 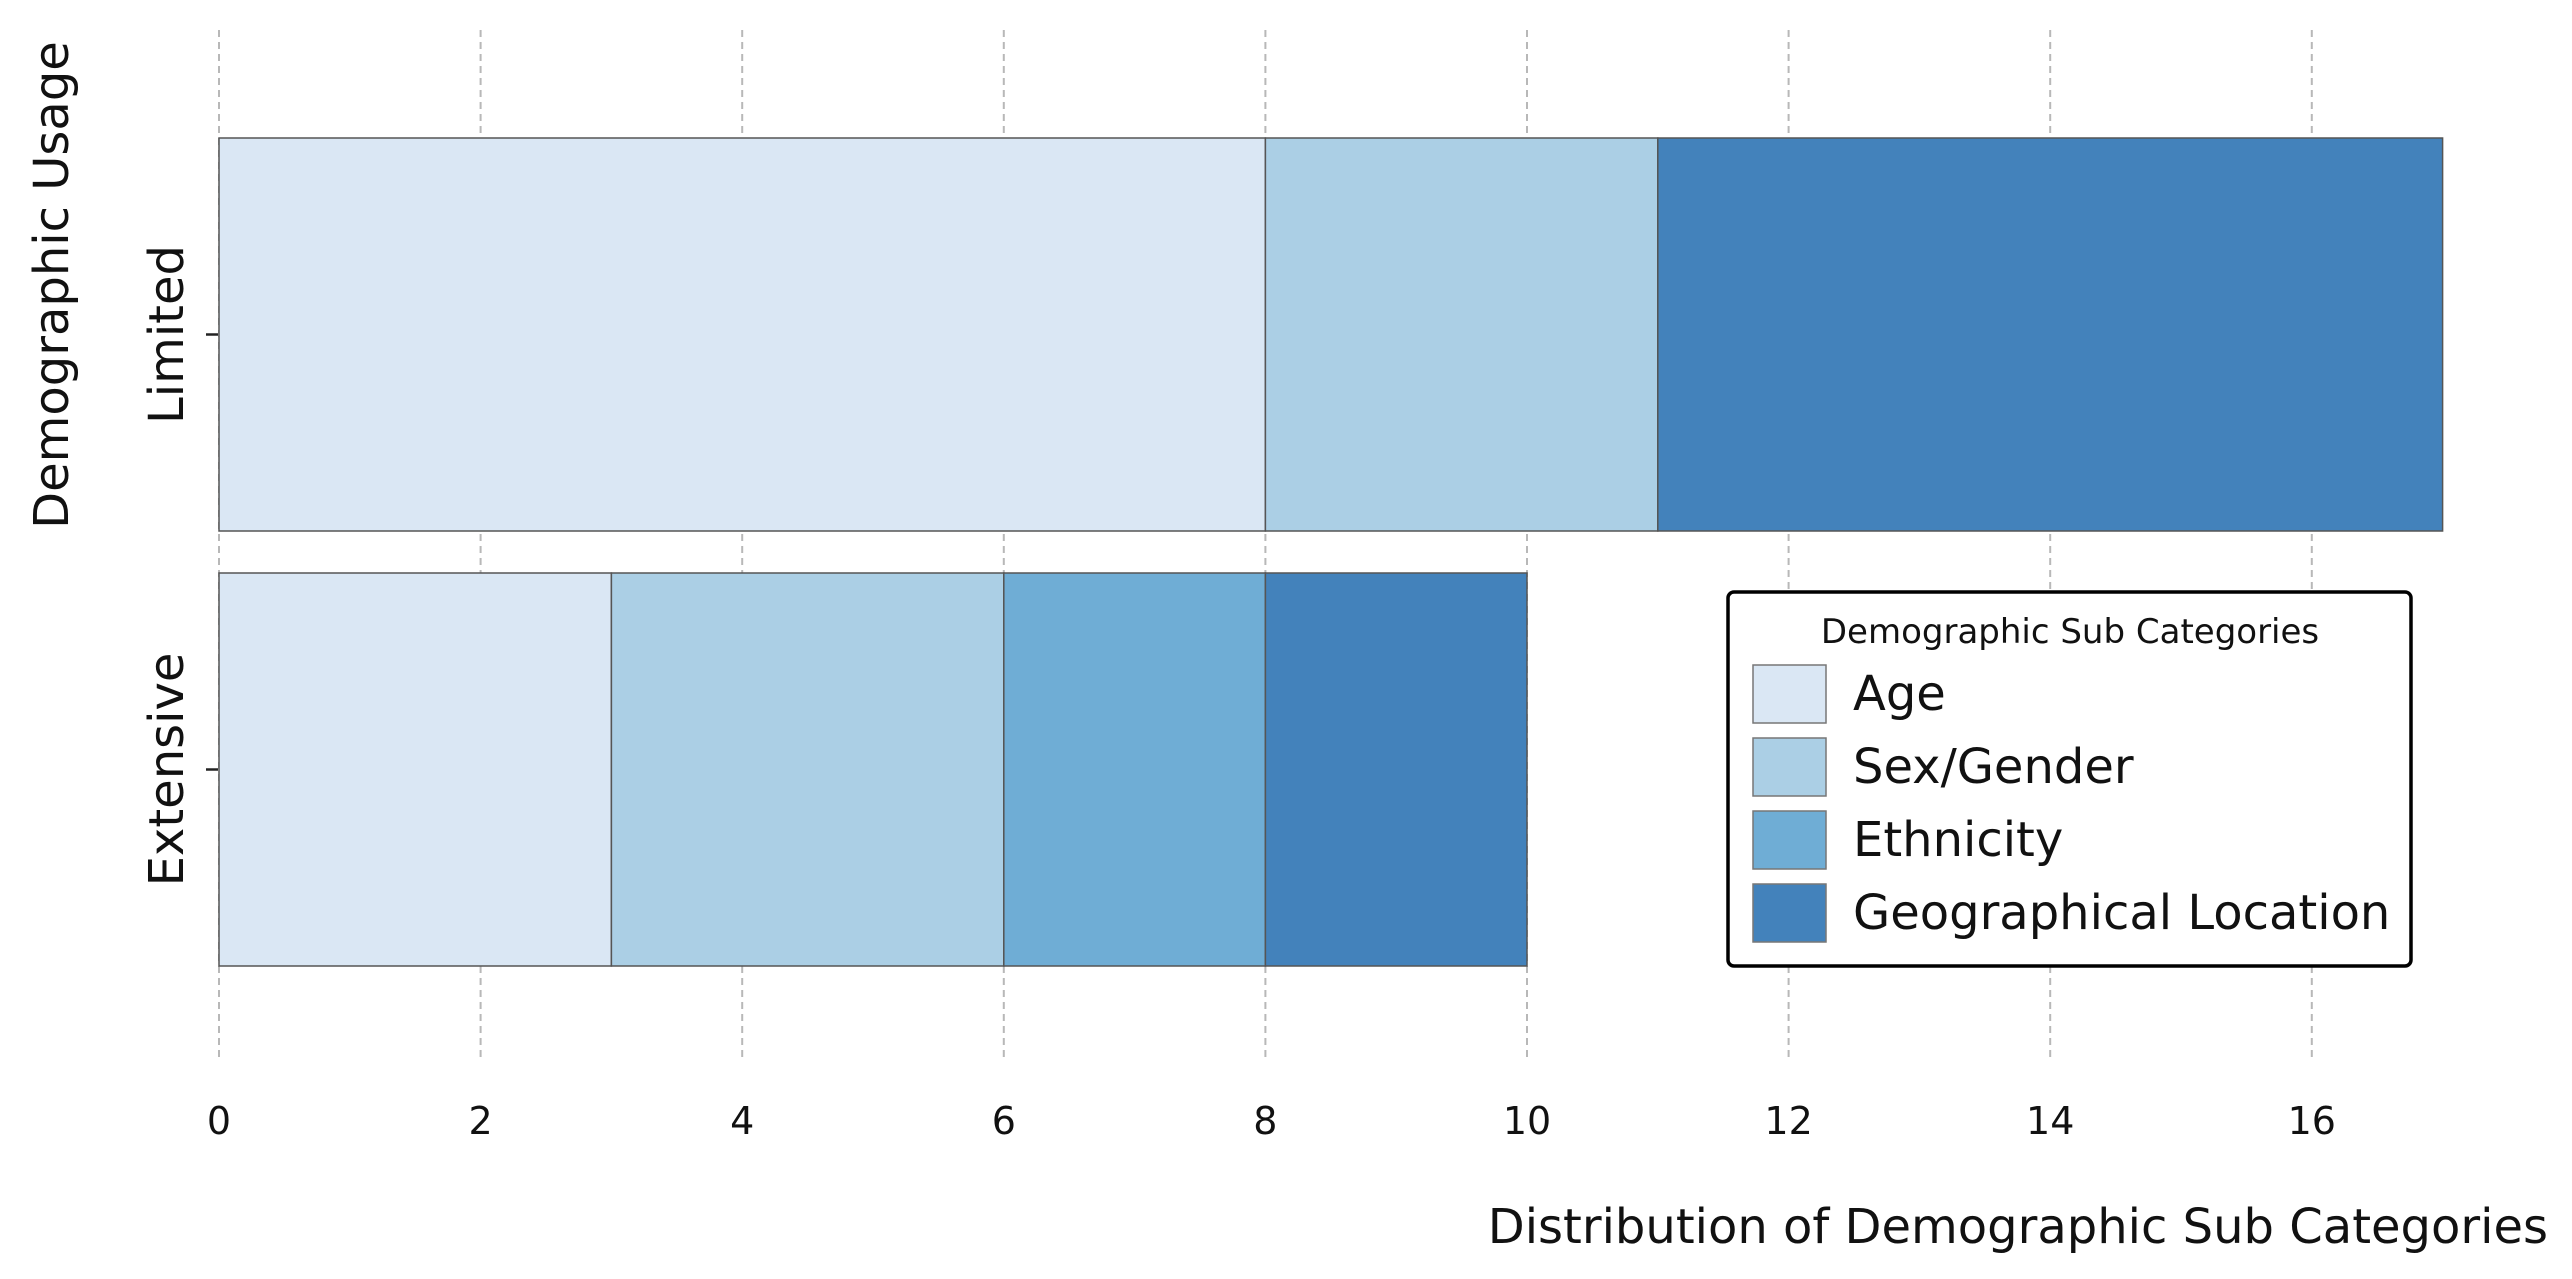 I want to click on legend-label: Sex/Gender, so click(x=1993, y=767).